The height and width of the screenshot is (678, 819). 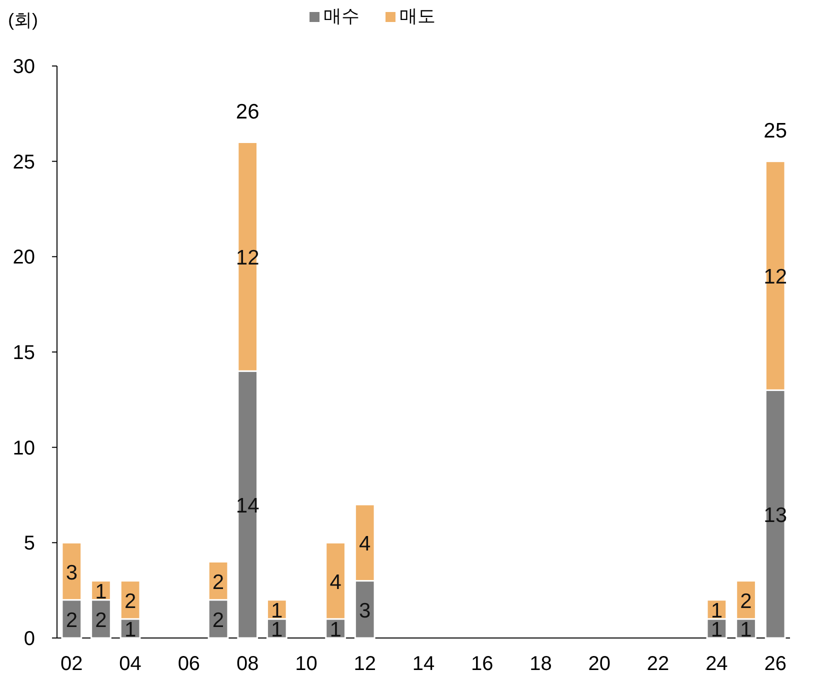 What do you see at coordinates (365, 664) in the screenshot?
I see `x-tick-label: 12` at bounding box center [365, 664].